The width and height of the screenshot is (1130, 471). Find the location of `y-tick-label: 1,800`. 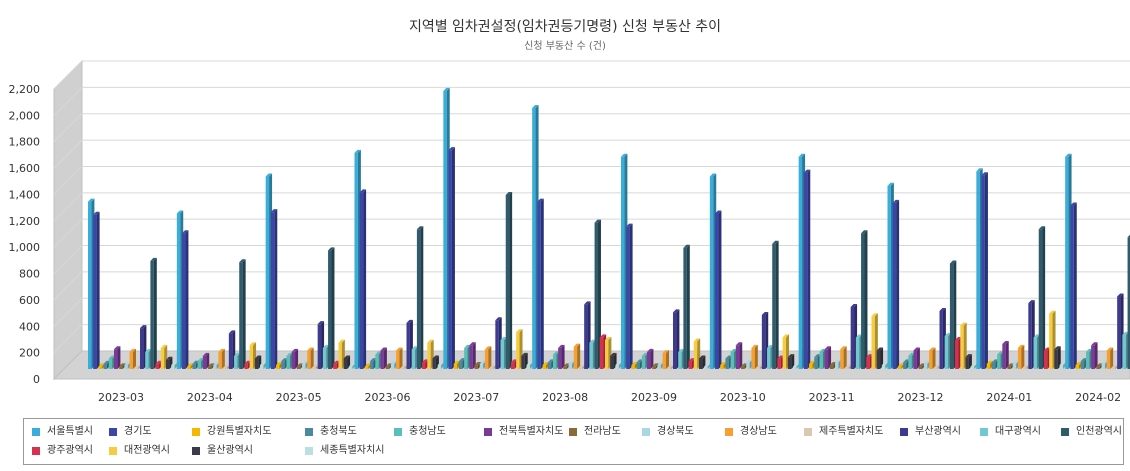

y-tick-label: 1,800 is located at coordinates (25, 142).